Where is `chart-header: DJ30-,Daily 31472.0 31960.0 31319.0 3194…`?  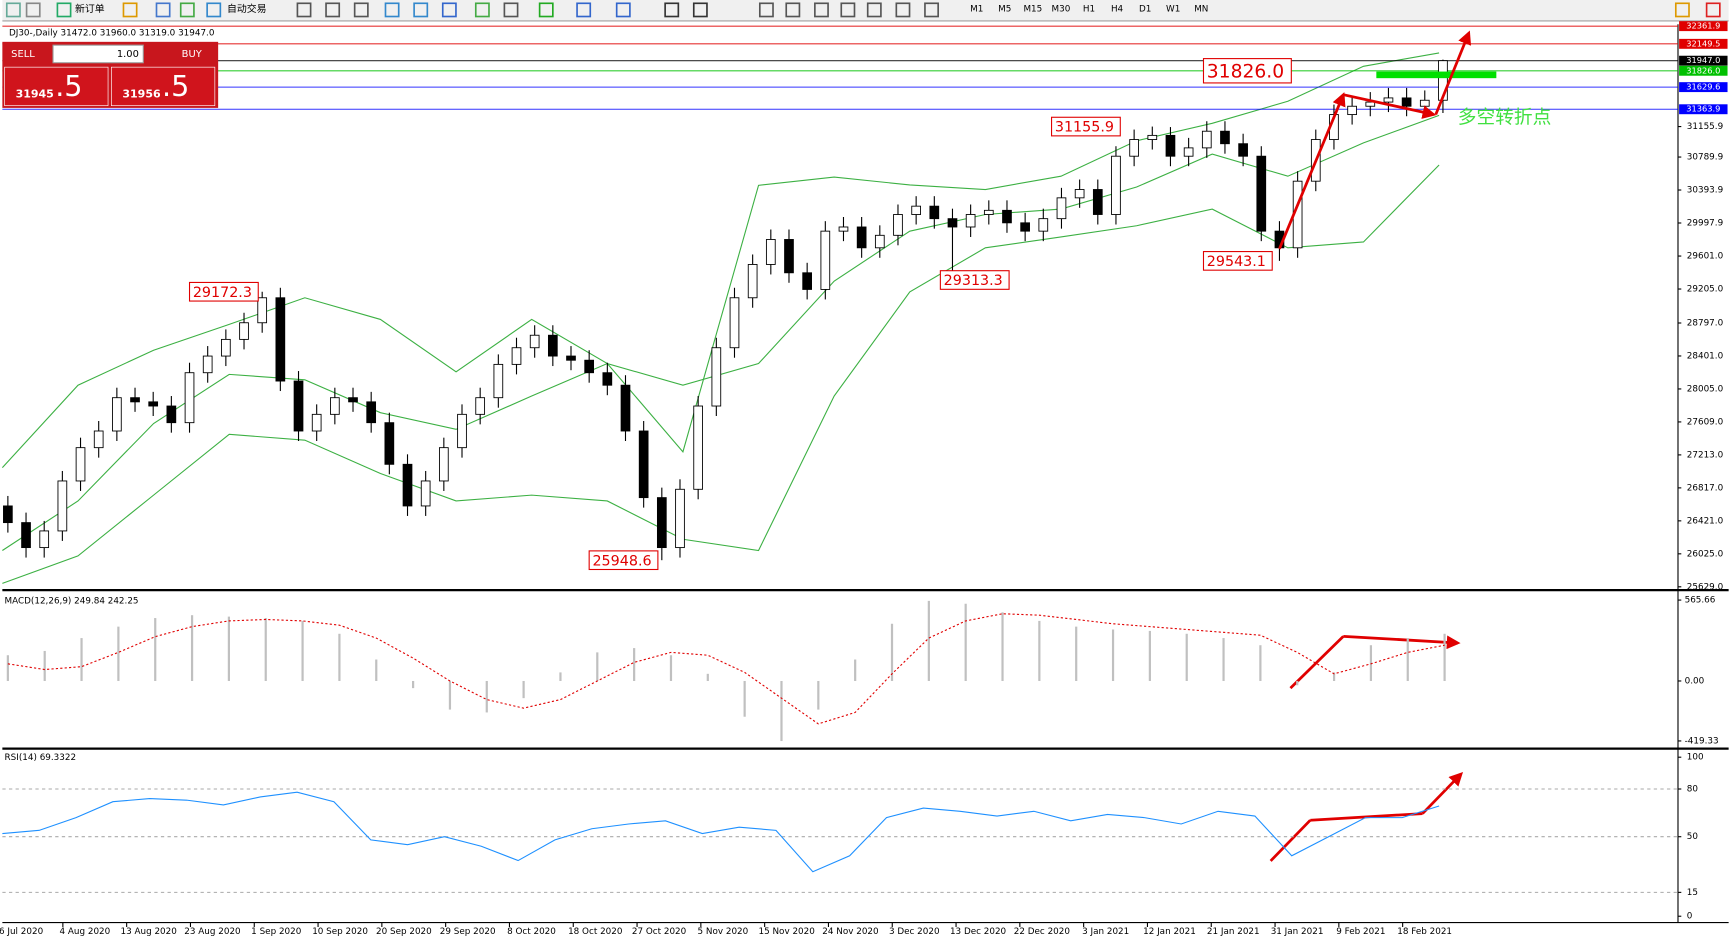 chart-header: DJ30-,Daily 31472.0 31960.0 31319.0 3194… is located at coordinates (112, 34).